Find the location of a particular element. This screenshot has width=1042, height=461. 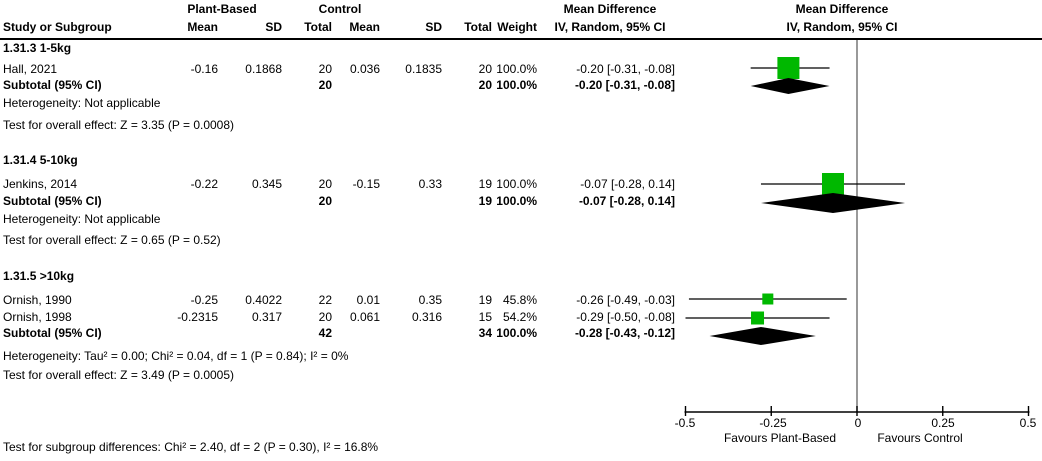

col-mean-2: Mean is located at coordinates (364, 27).